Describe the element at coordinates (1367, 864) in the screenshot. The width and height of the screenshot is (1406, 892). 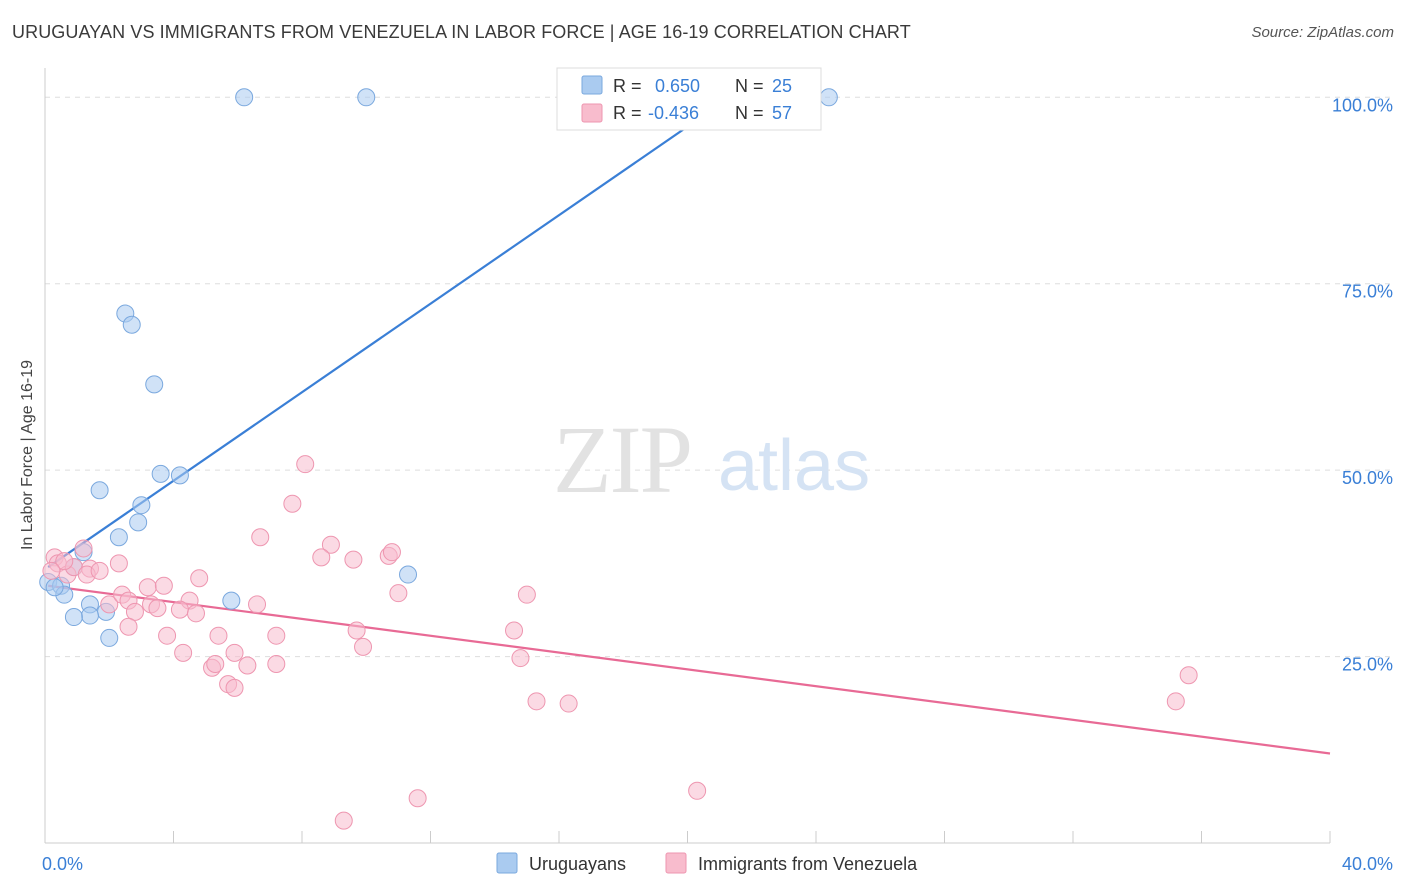
I see `x-tick-label: 40.0%` at that location.